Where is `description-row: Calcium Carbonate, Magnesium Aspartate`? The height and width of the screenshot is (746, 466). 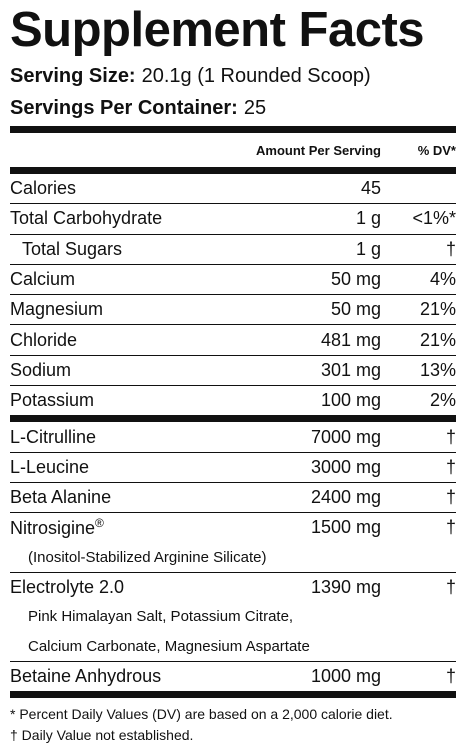
description-row: Calcium Carbonate, Magnesium Aspartate is located at coordinates (233, 645).